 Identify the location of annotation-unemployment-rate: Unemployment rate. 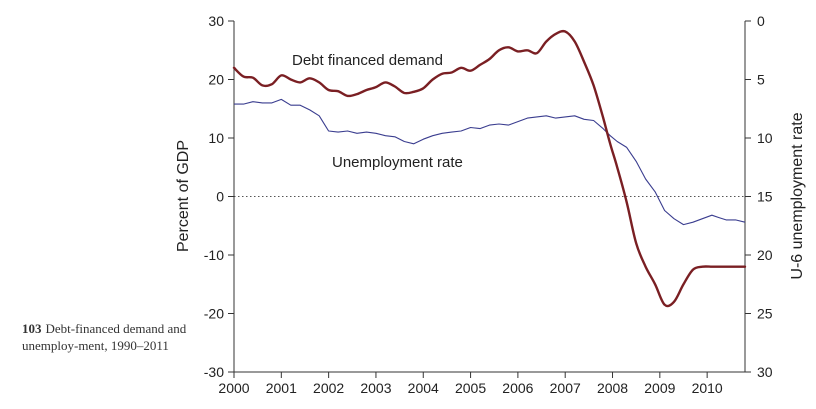
(397, 162).